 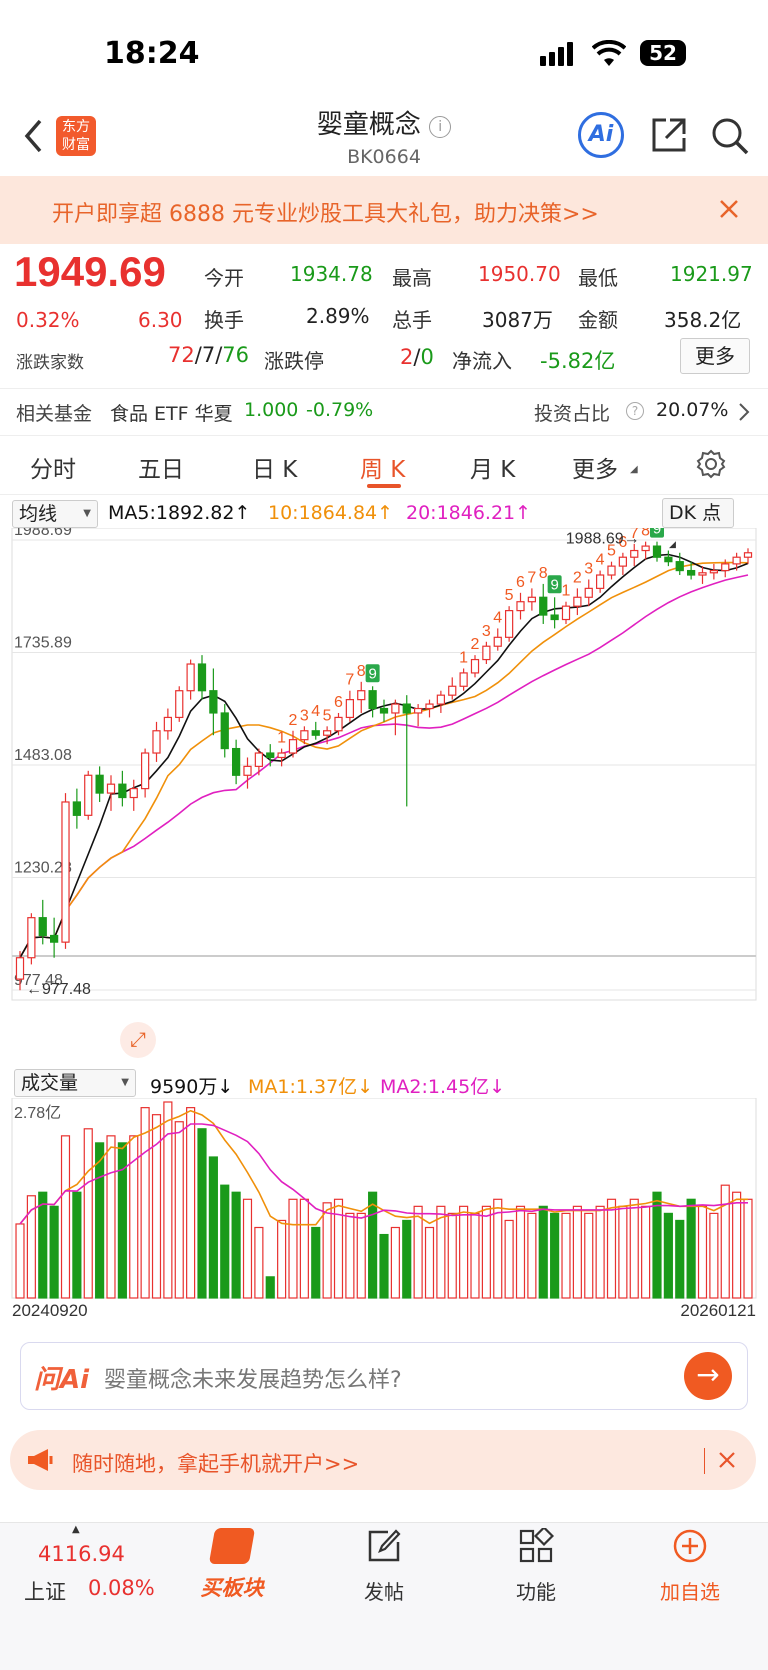 I want to click on index-value: 4116.94, so click(x=81, y=1554).